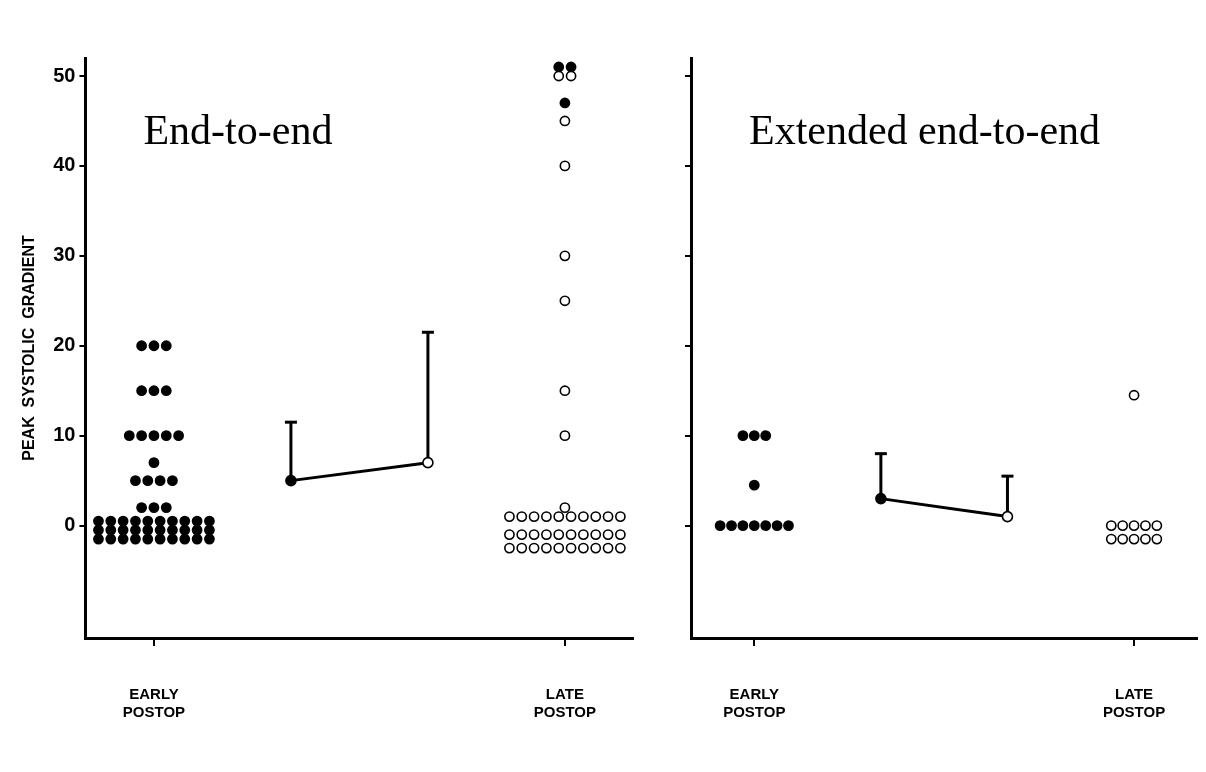  Describe the element at coordinates (925, 130) in the screenshot. I see `text: Extended end-to-end` at that location.